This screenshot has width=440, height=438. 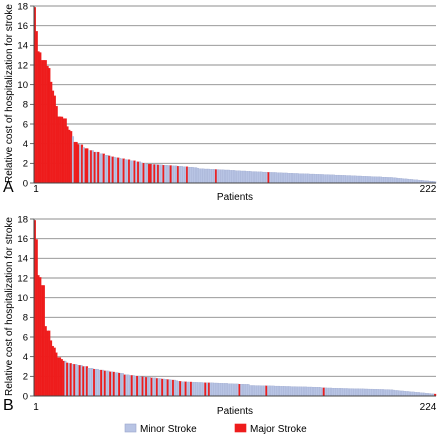 I want to click on legend-swatch-major, so click(x=240, y=428).